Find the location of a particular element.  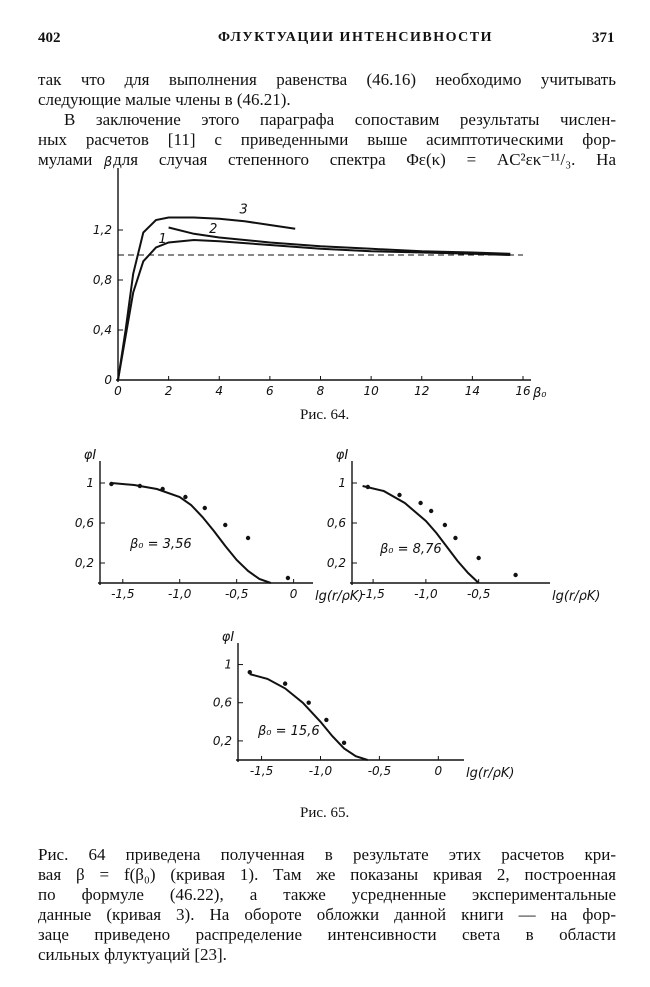

x-tick-label: 6 is located at coordinates (270, 391).